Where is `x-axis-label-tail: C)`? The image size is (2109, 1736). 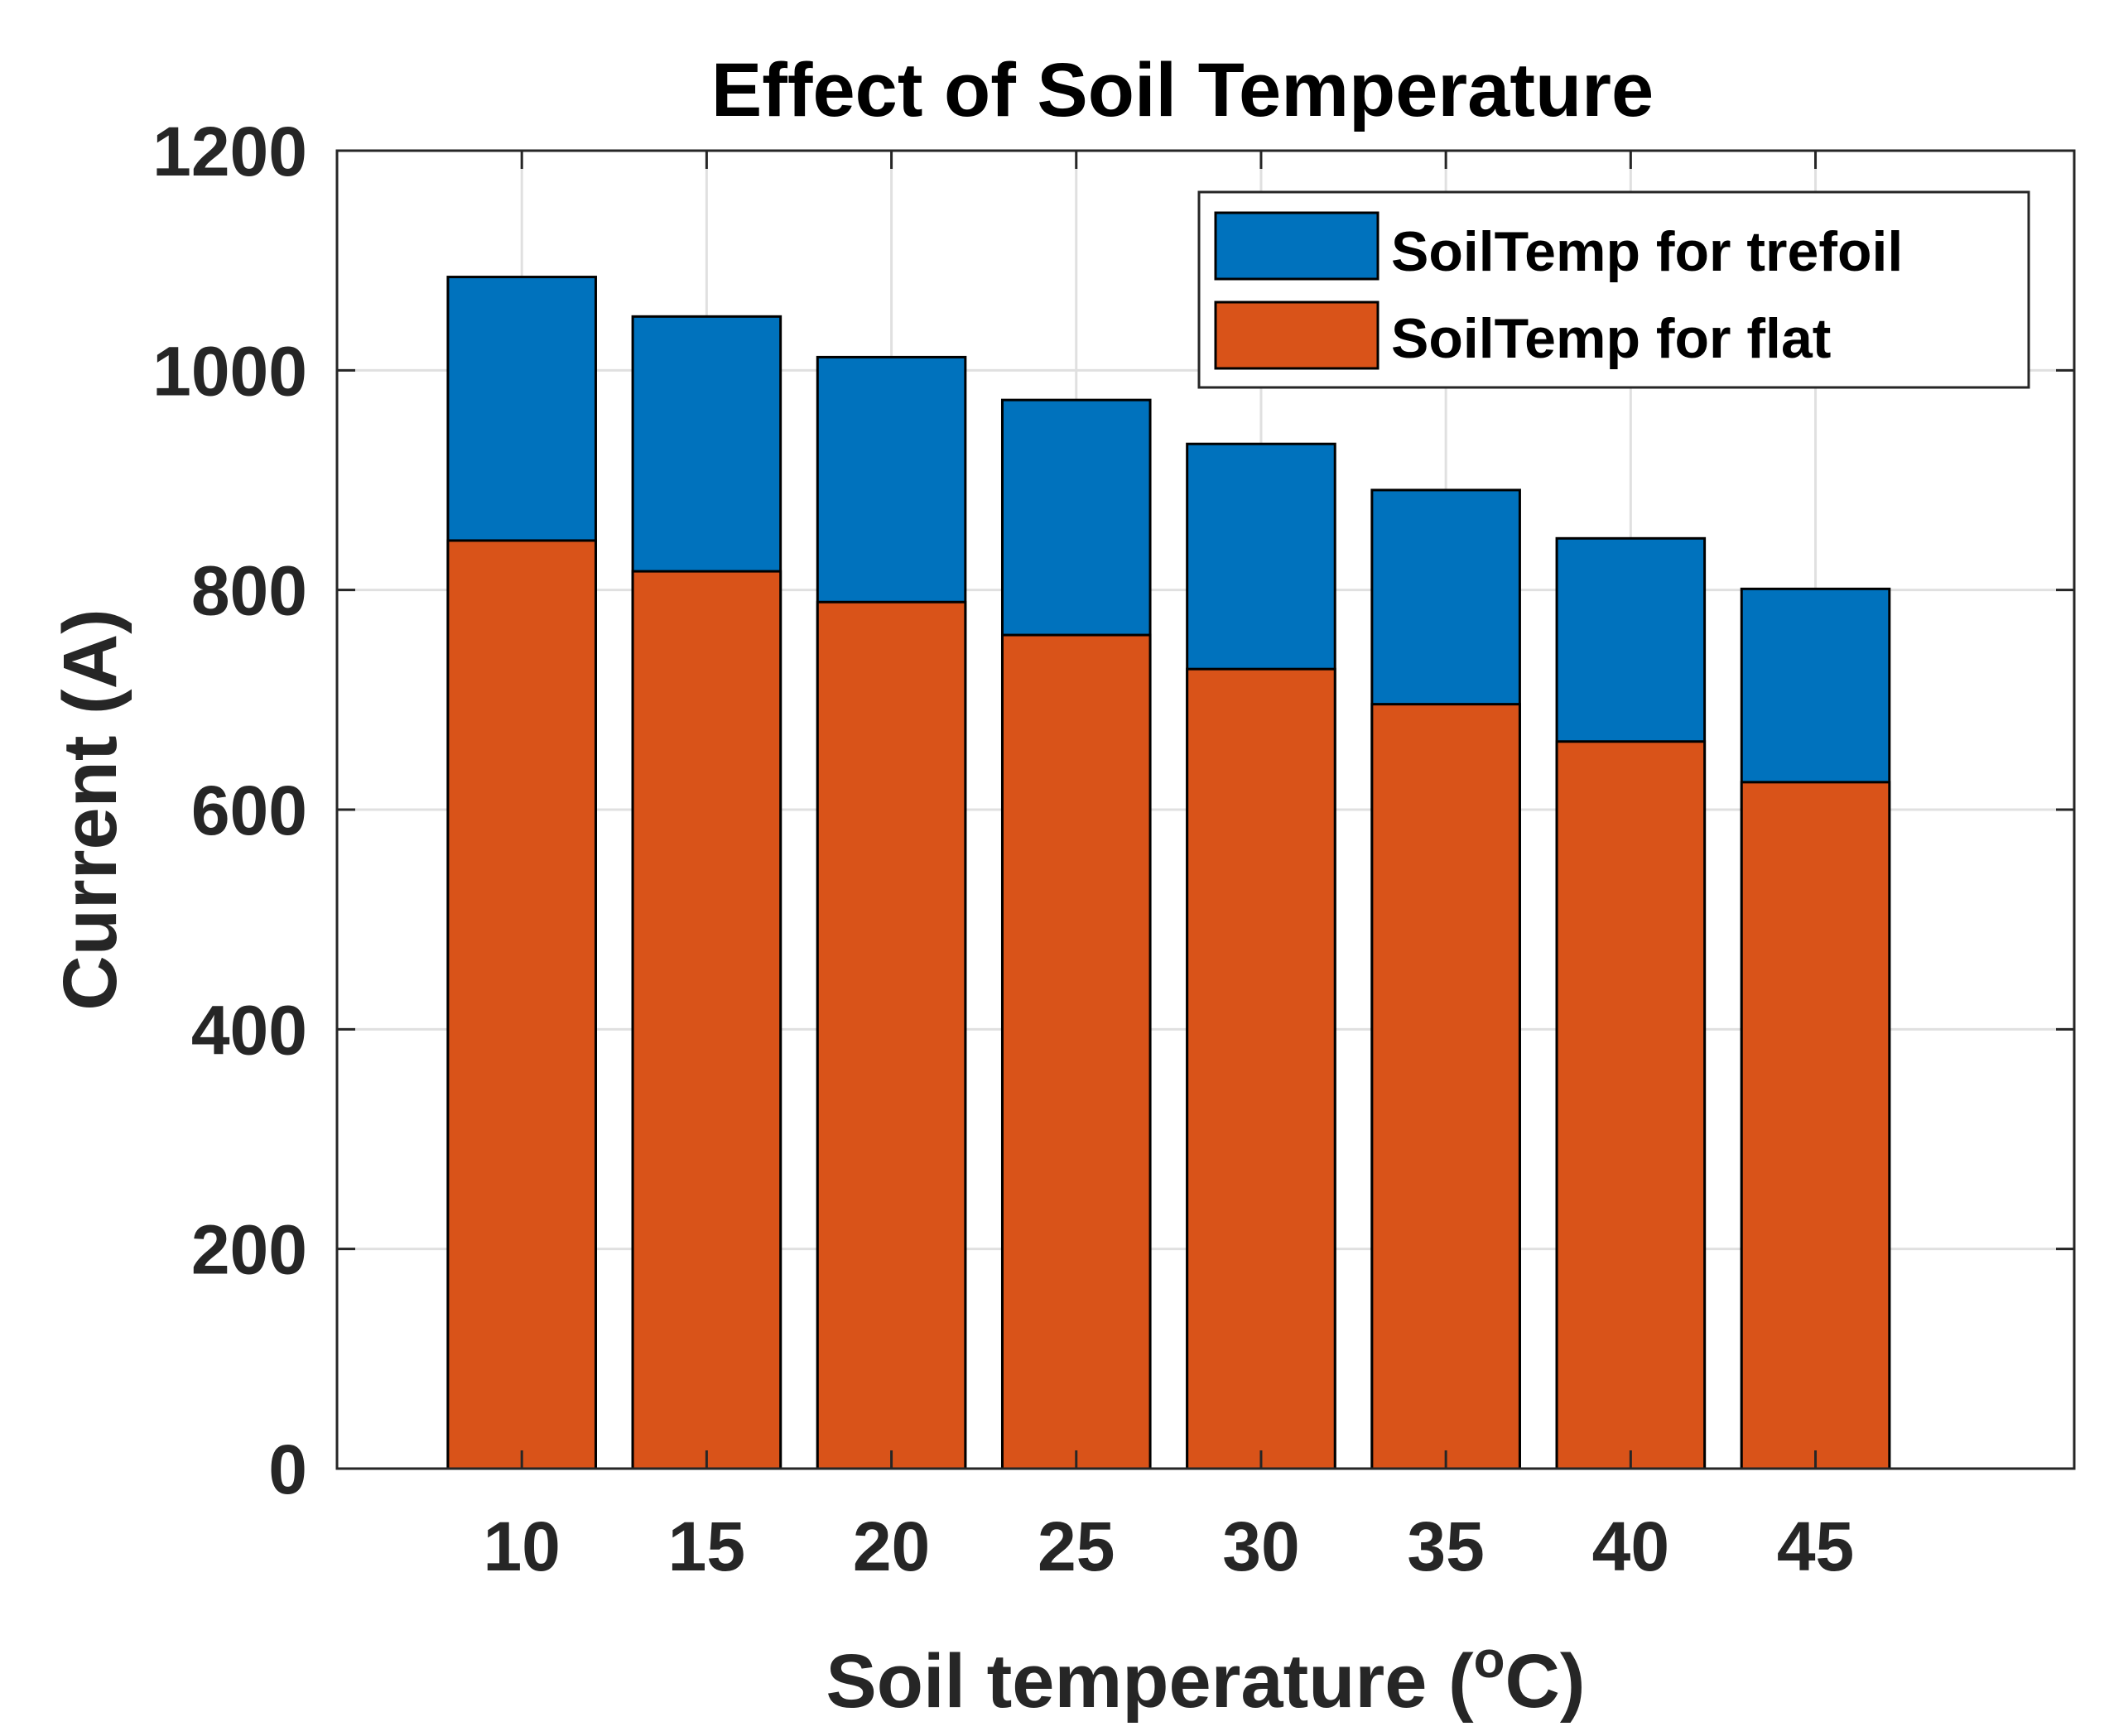 x-axis-label-tail: C) is located at coordinates (1545, 1682).